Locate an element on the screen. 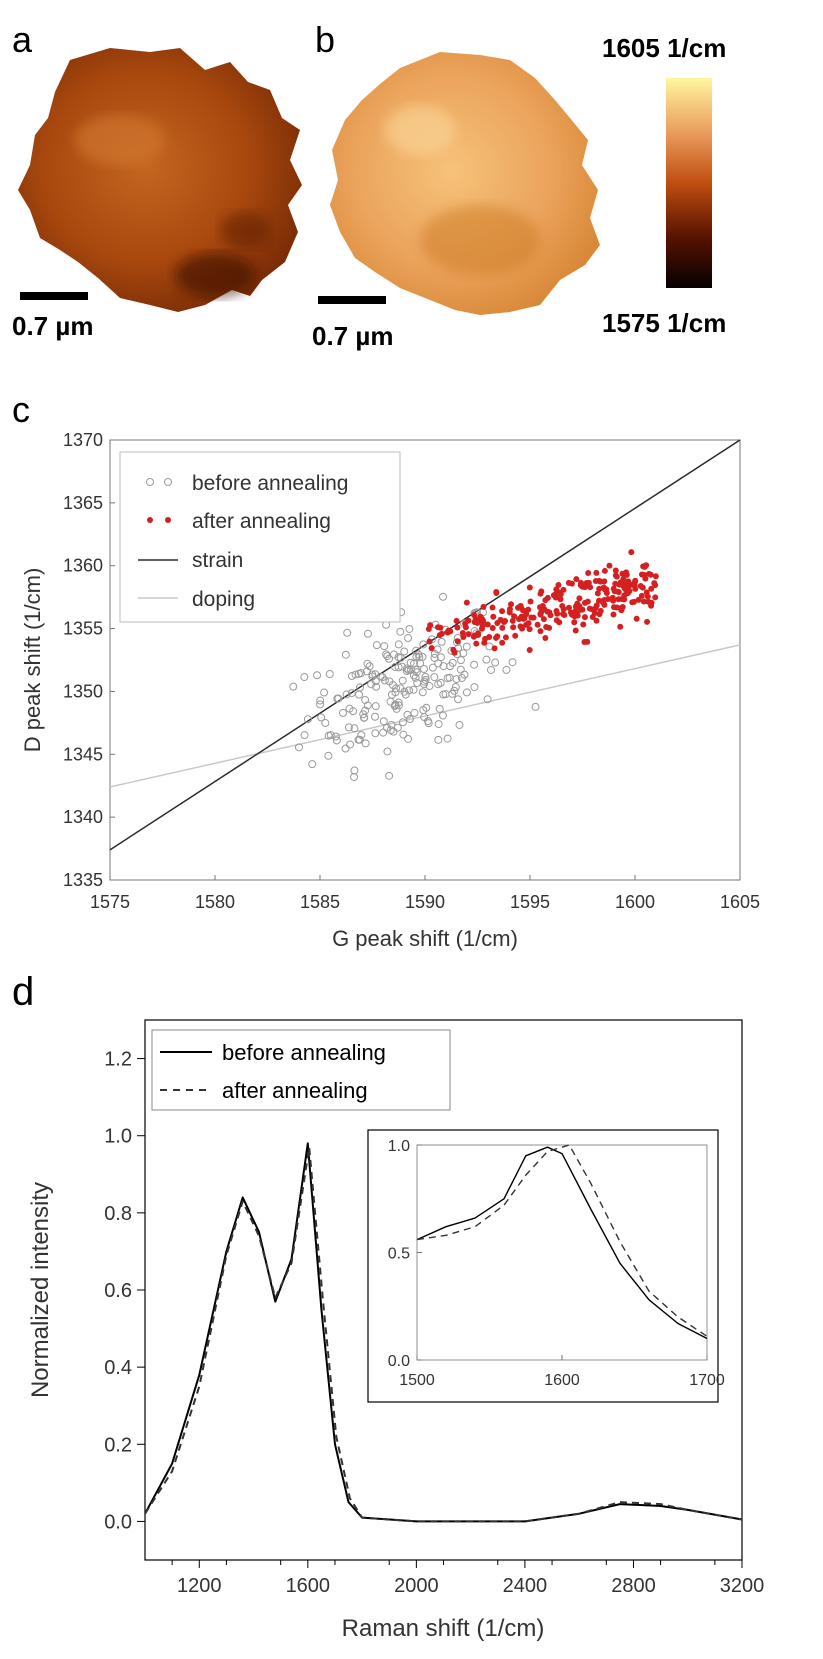 The image size is (823, 1659). inset-y-tick-label: 0.0 is located at coordinates (399, 1361).